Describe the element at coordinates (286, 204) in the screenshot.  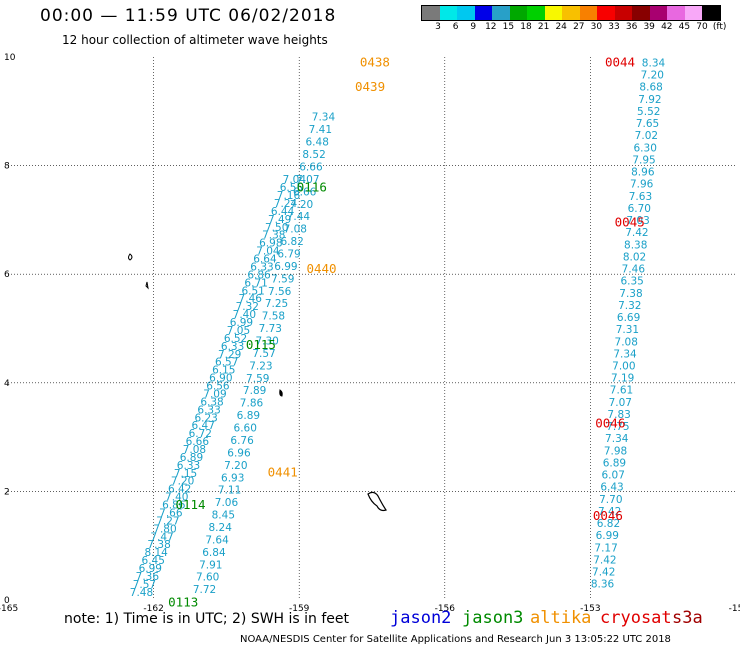
I see `swh-value-label: 7.24` at that location.